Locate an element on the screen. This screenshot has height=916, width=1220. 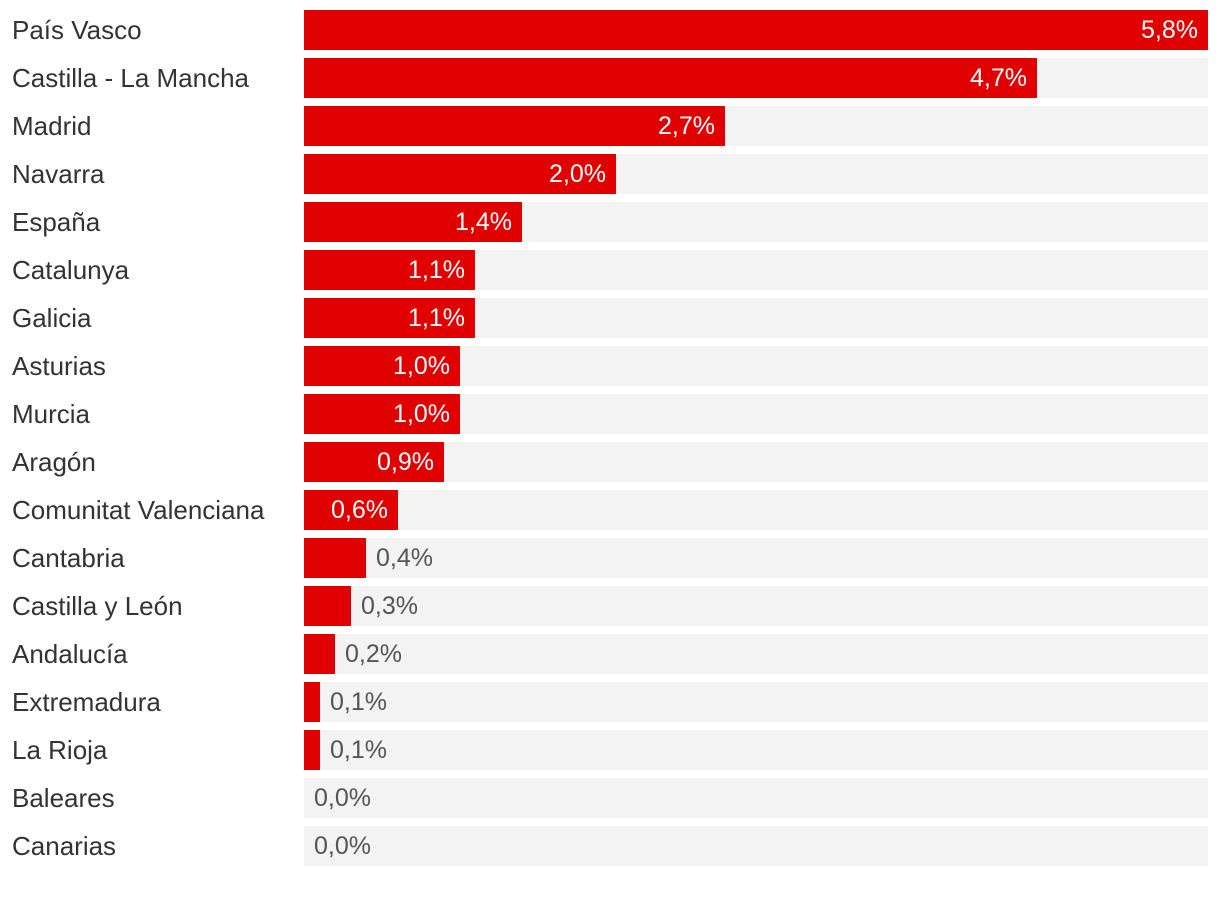
bar-row: Asturias 1,0% is located at coordinates (610, 366).